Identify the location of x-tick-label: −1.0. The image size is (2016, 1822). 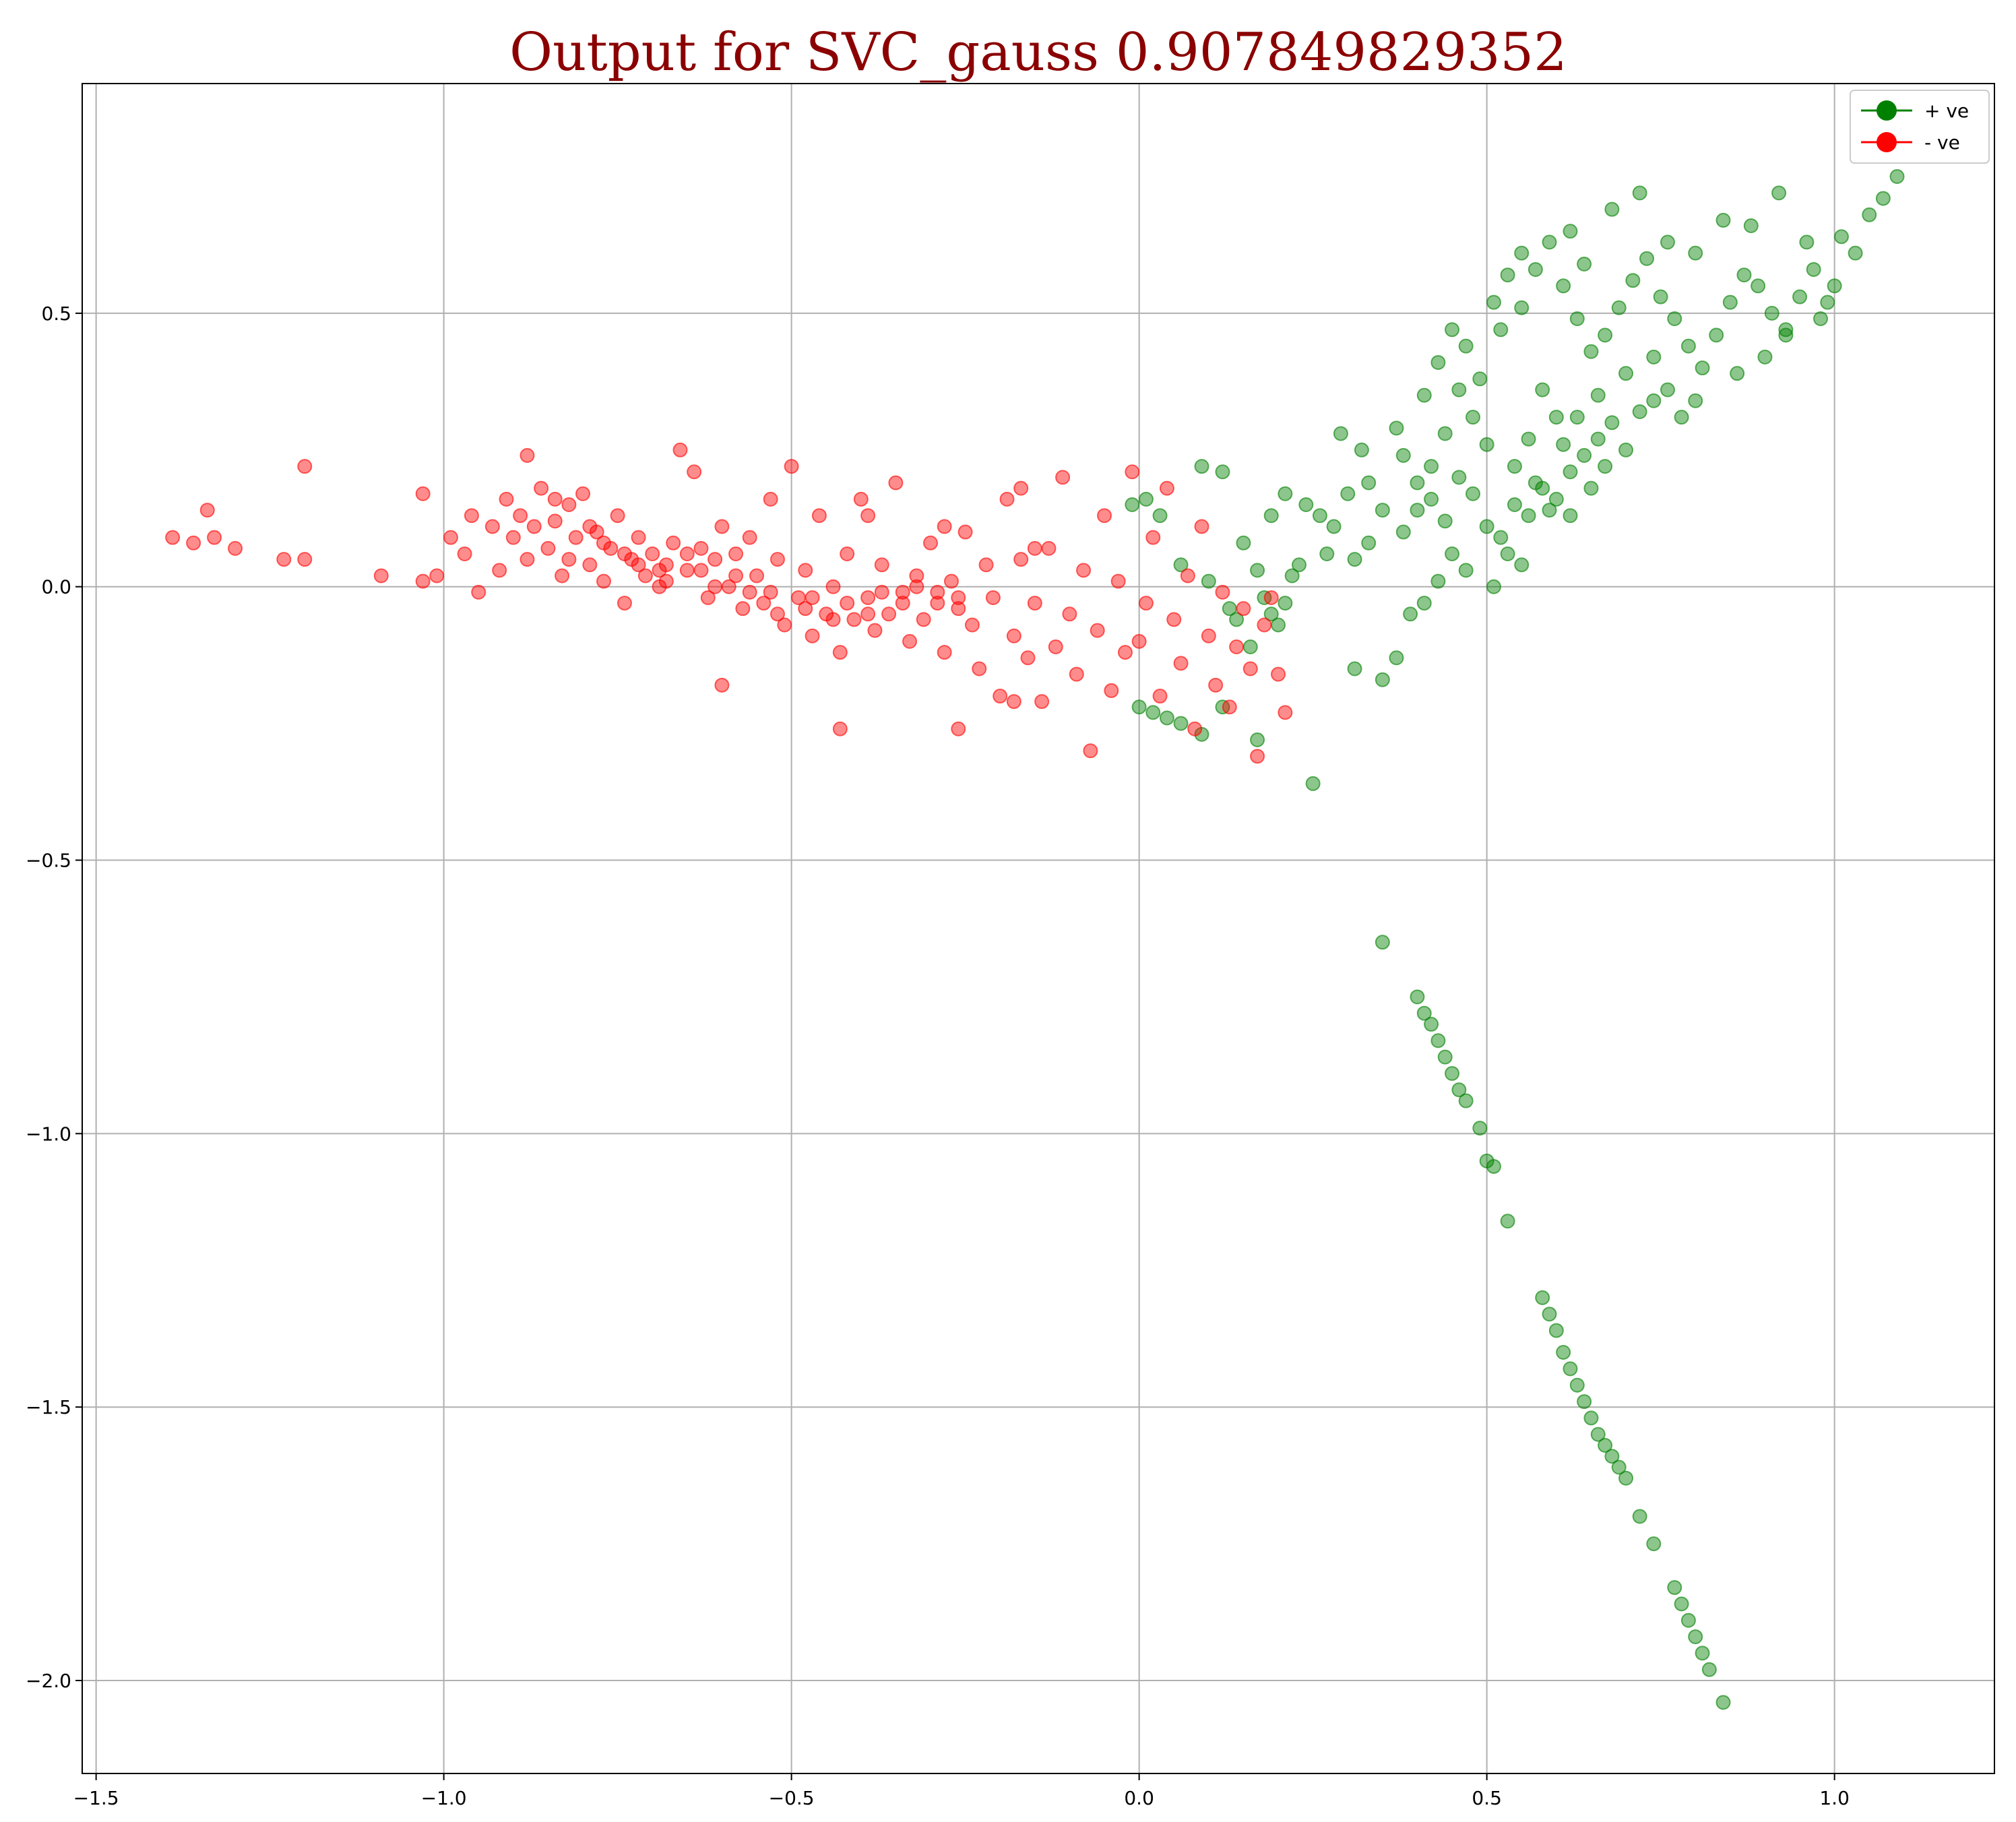
(444, 1798).